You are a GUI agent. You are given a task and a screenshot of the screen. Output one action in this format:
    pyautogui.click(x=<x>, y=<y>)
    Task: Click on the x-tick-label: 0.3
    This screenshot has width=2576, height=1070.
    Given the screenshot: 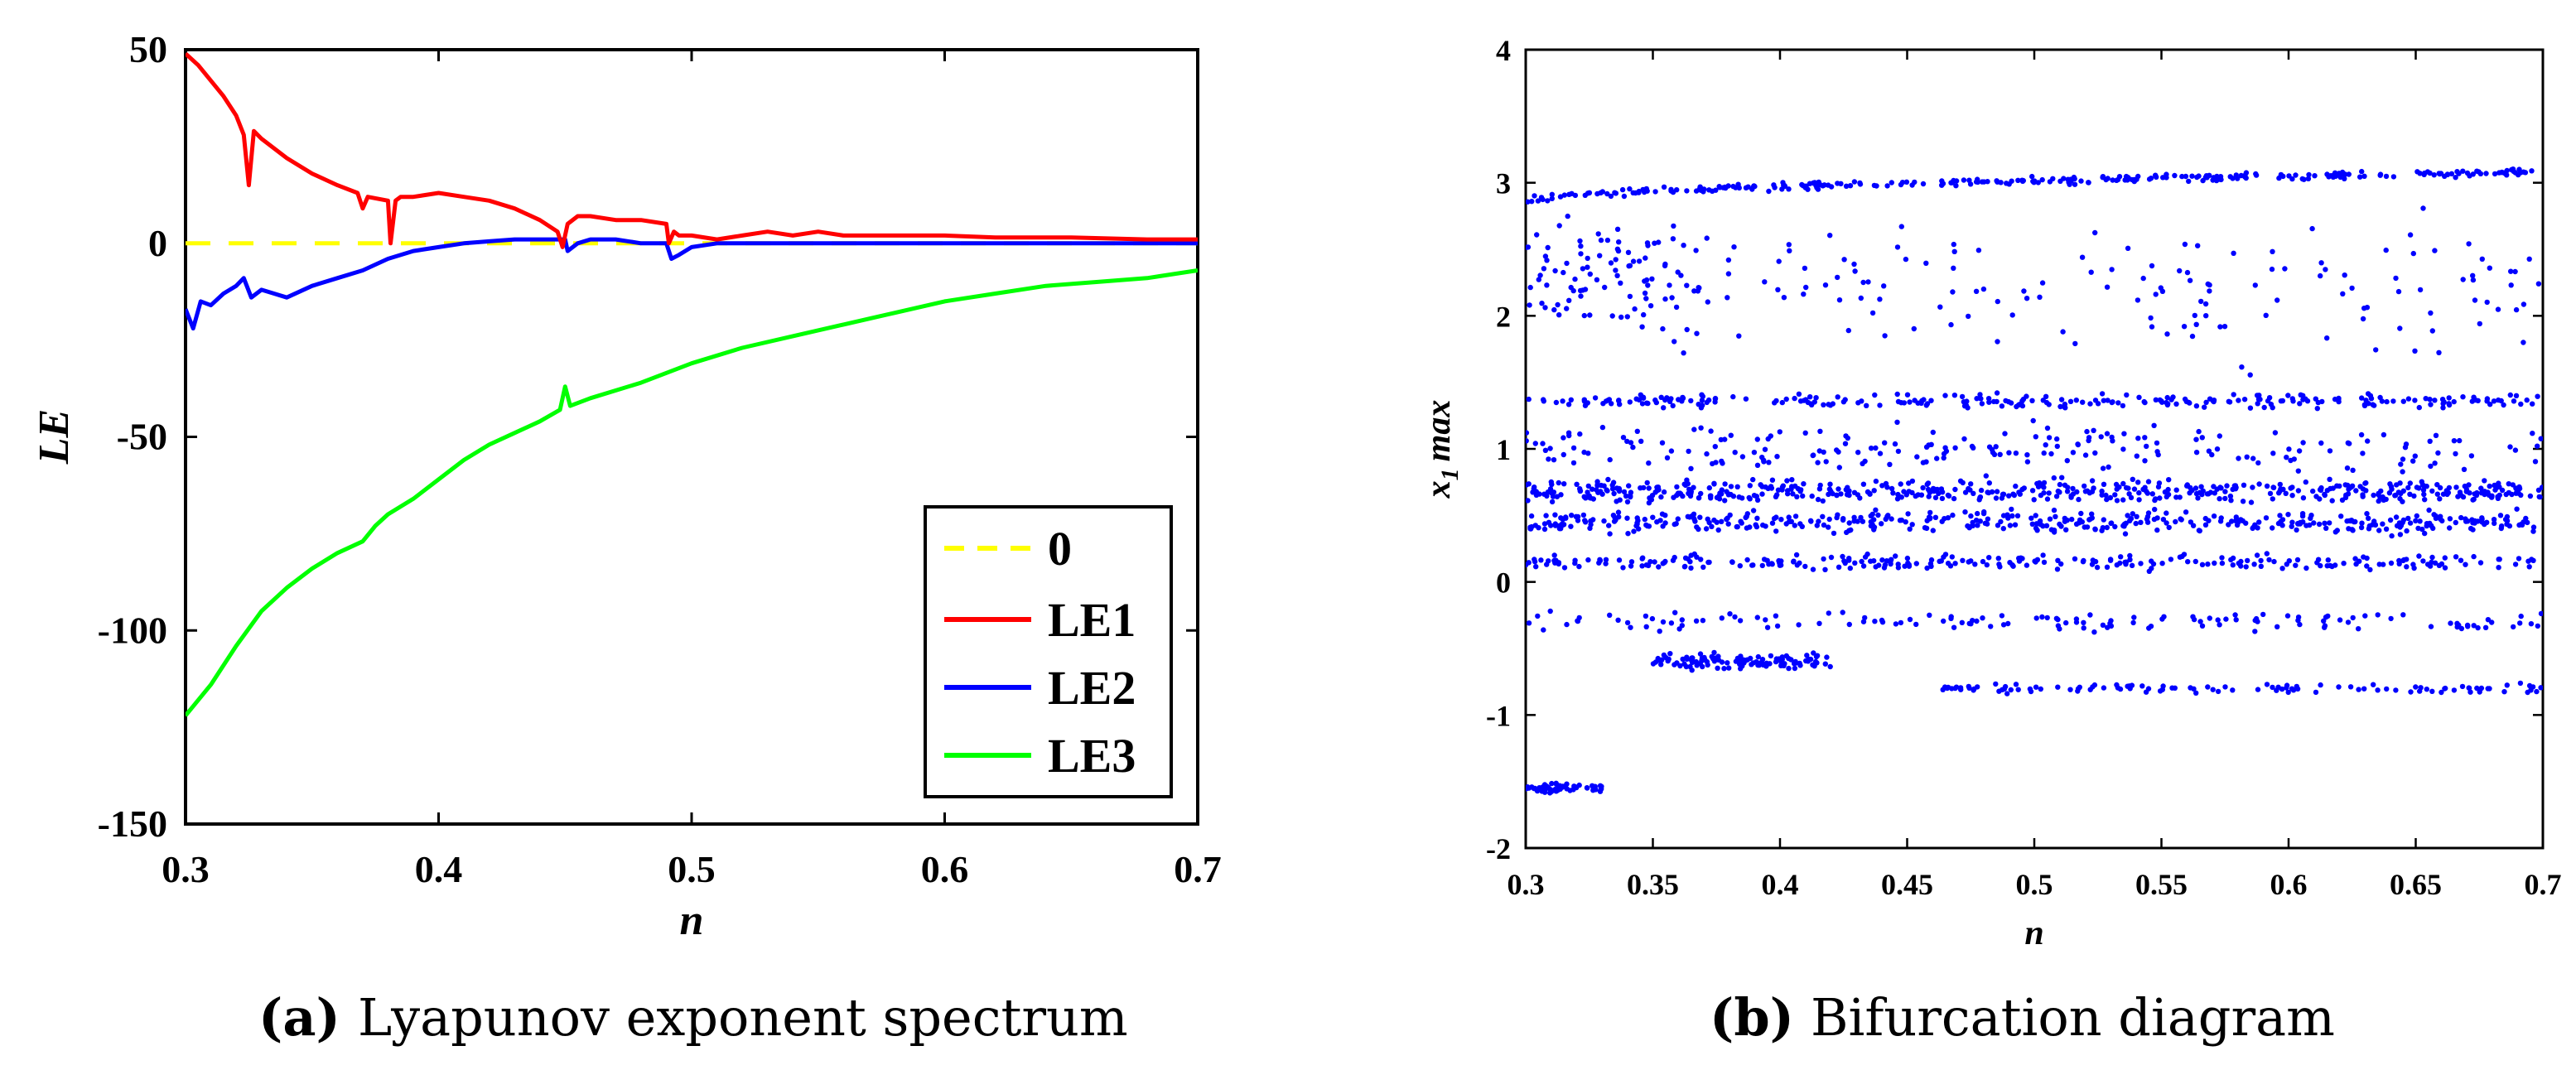 What is the action you would take?
    pyautogui.click(x=186, y=869)
    